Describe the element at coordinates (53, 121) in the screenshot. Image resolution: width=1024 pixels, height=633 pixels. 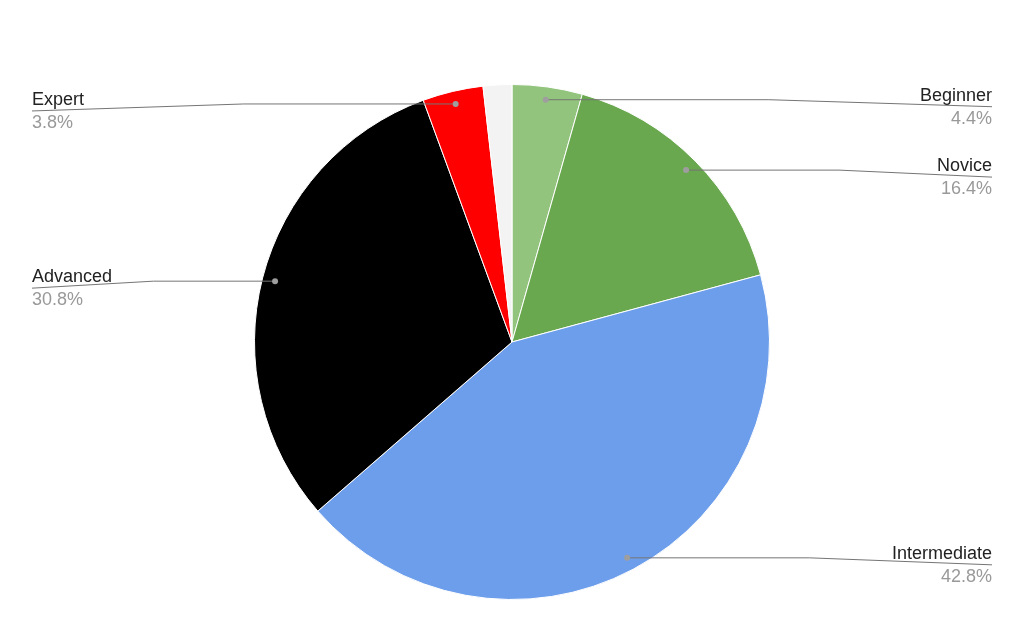
I see `data-label: 3.8%` at that location.